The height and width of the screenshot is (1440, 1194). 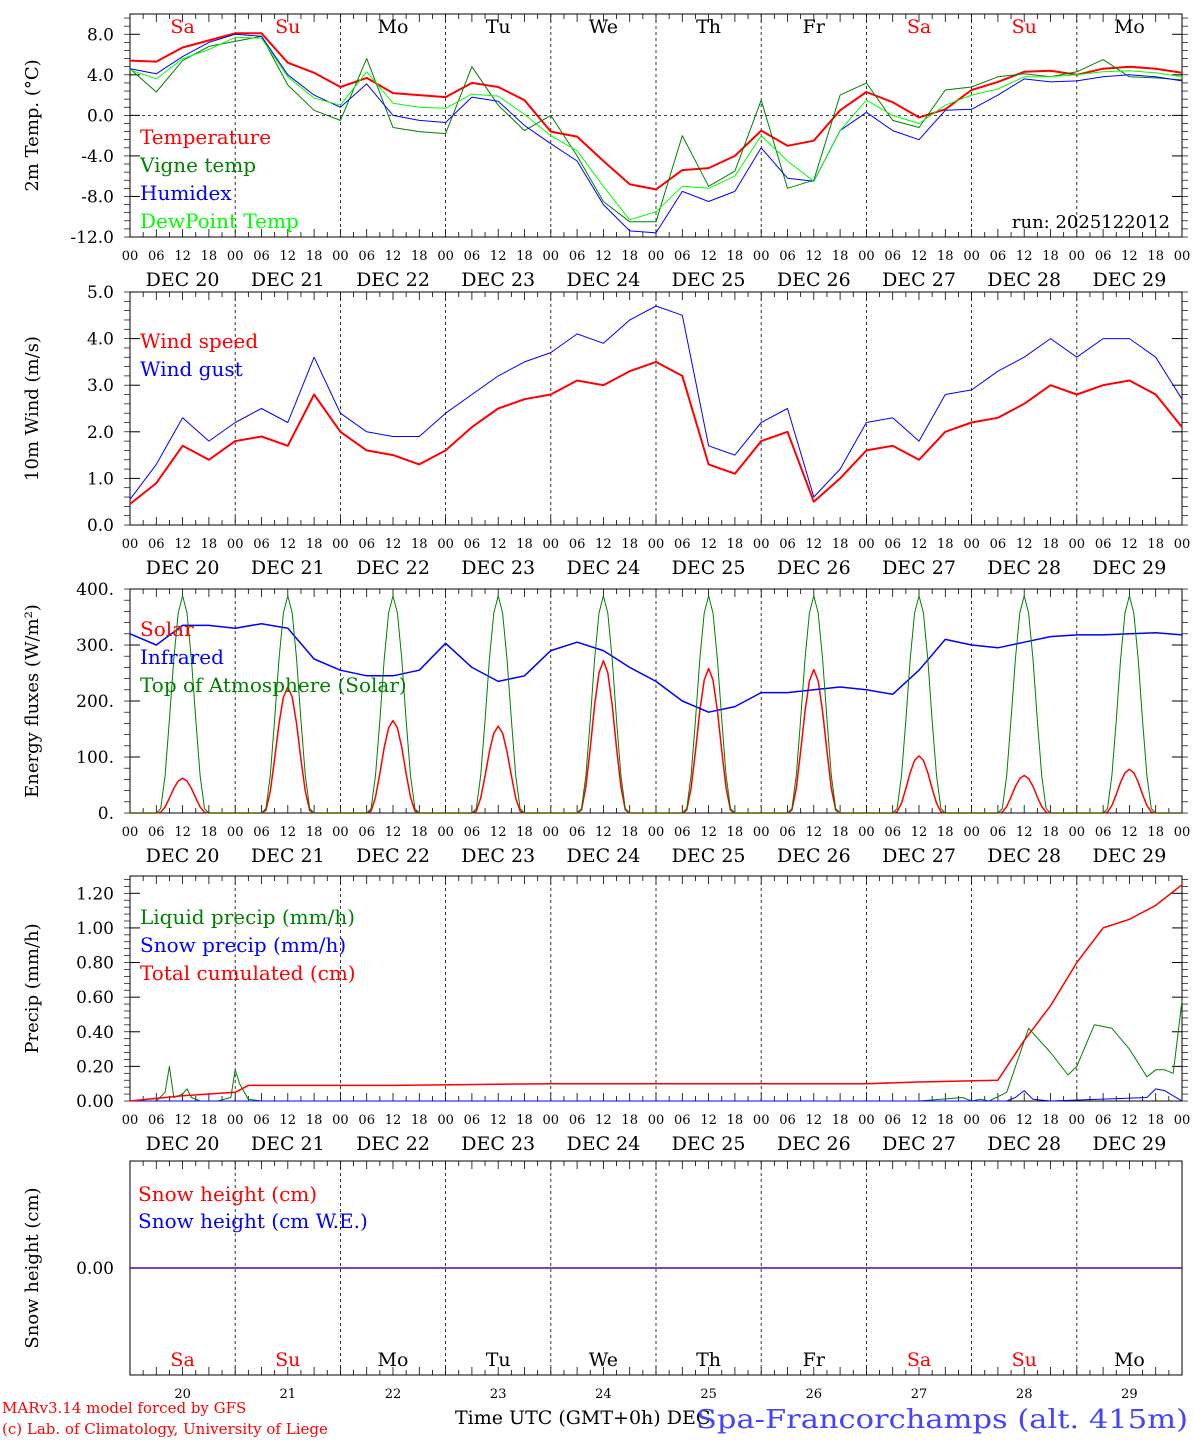 I want to click on legend-entry: Snow precip (mm/h), so click(x=243, y=945).